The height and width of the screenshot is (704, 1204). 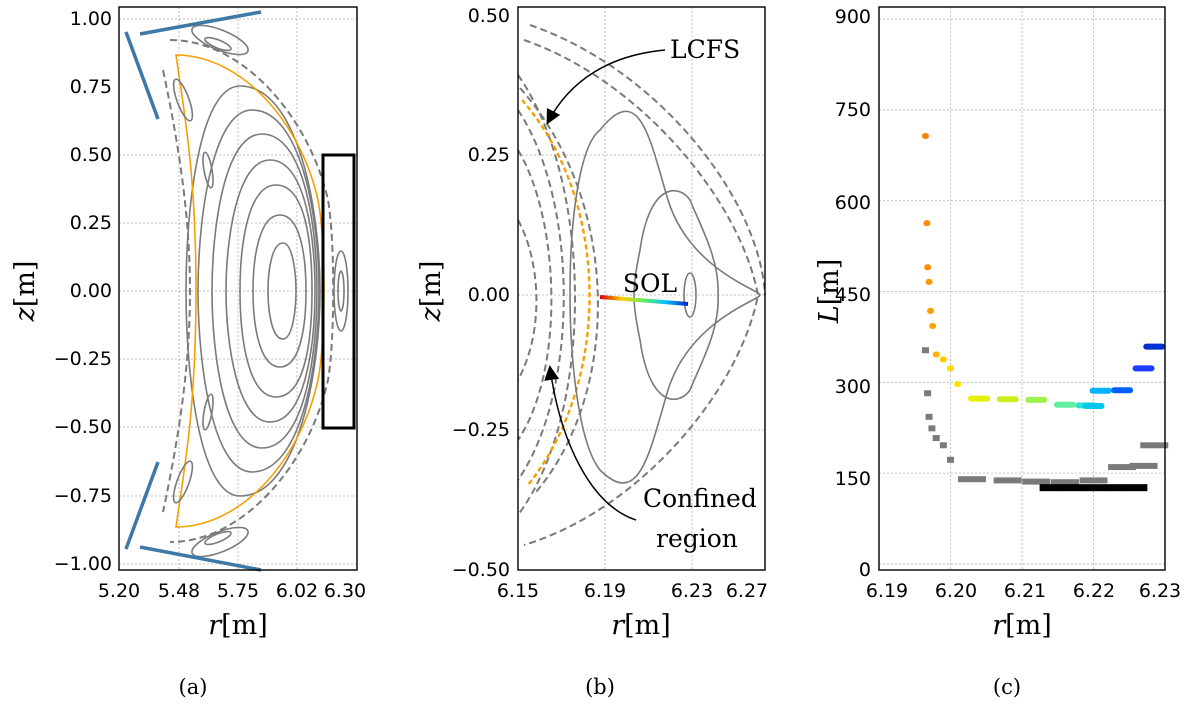 I want to click on y-tick: 300, so click(x=853, y=387).